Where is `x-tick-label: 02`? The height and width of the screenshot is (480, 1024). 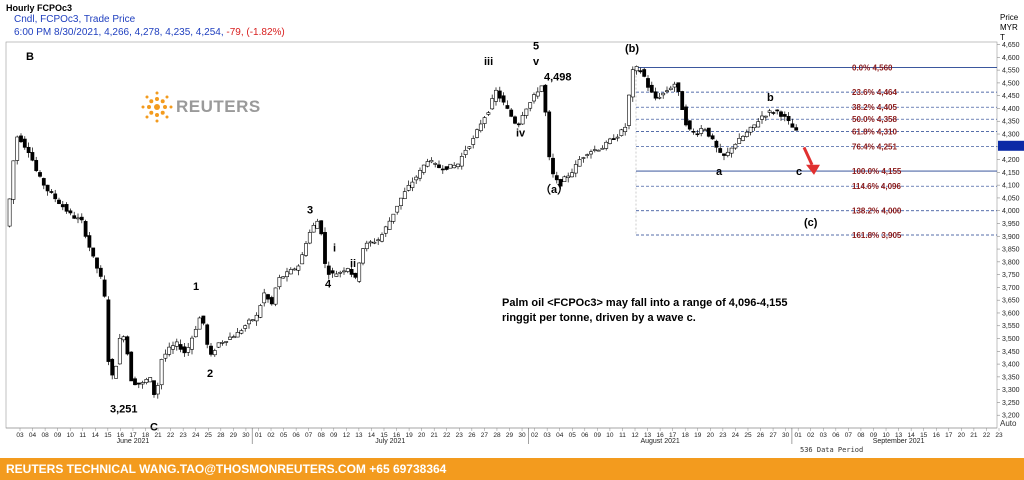 x-tick-label: 02 is located at coordinates (535, 435).